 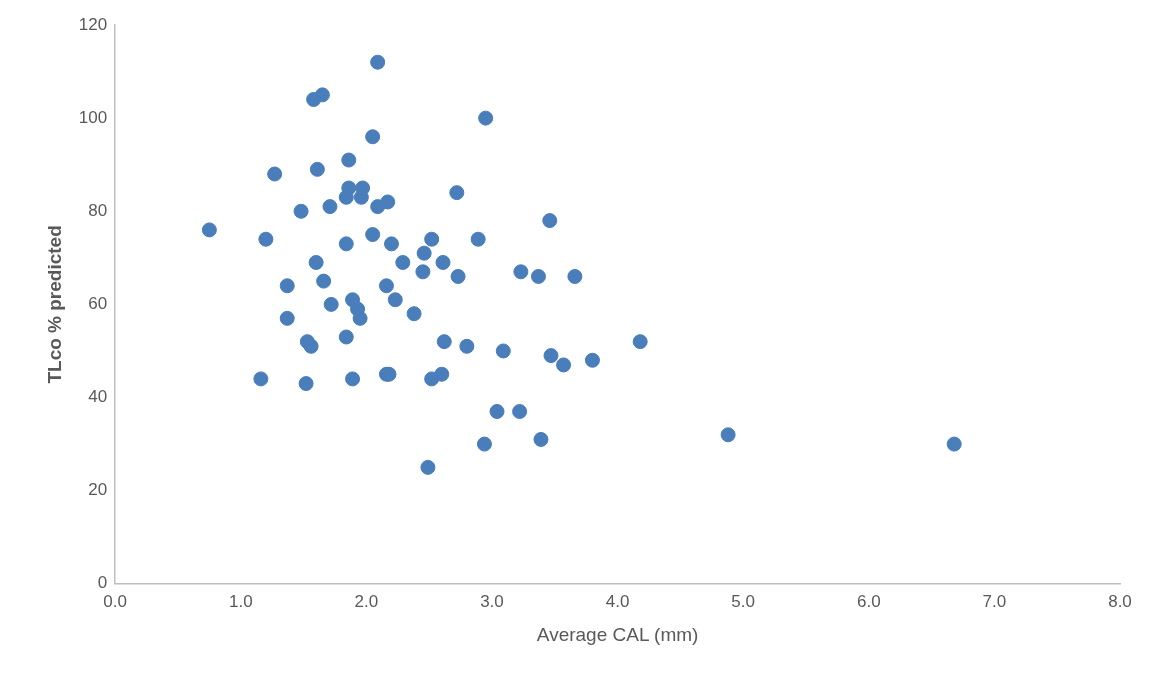 What do you see at coordinates (115, 601) in the screenshot?
I see `x-tick-label: 0.0` at bounding box center [115, 601].